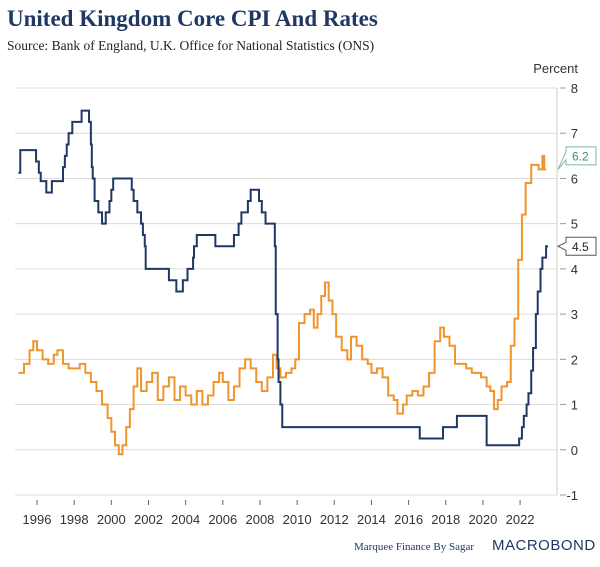 Image resolution: width=600 pixels, height=567 pixels. I want to click on y-tick-label: 1, so click(574, 405).